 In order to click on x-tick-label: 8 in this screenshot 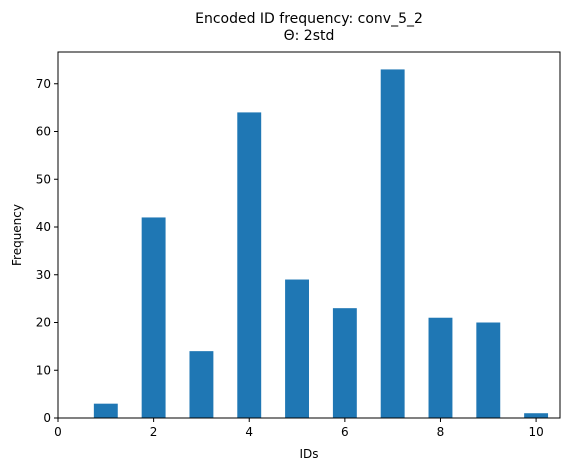, I will do `click(441, 432)`.